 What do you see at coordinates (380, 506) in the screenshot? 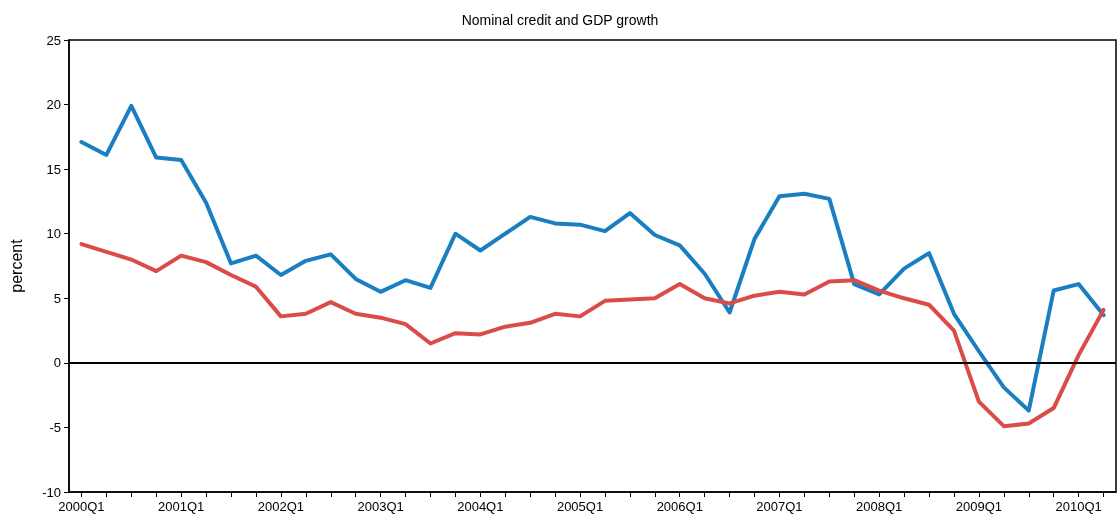
I see `x-tick-label: 2003Q1` at bounding box center [380, 506].